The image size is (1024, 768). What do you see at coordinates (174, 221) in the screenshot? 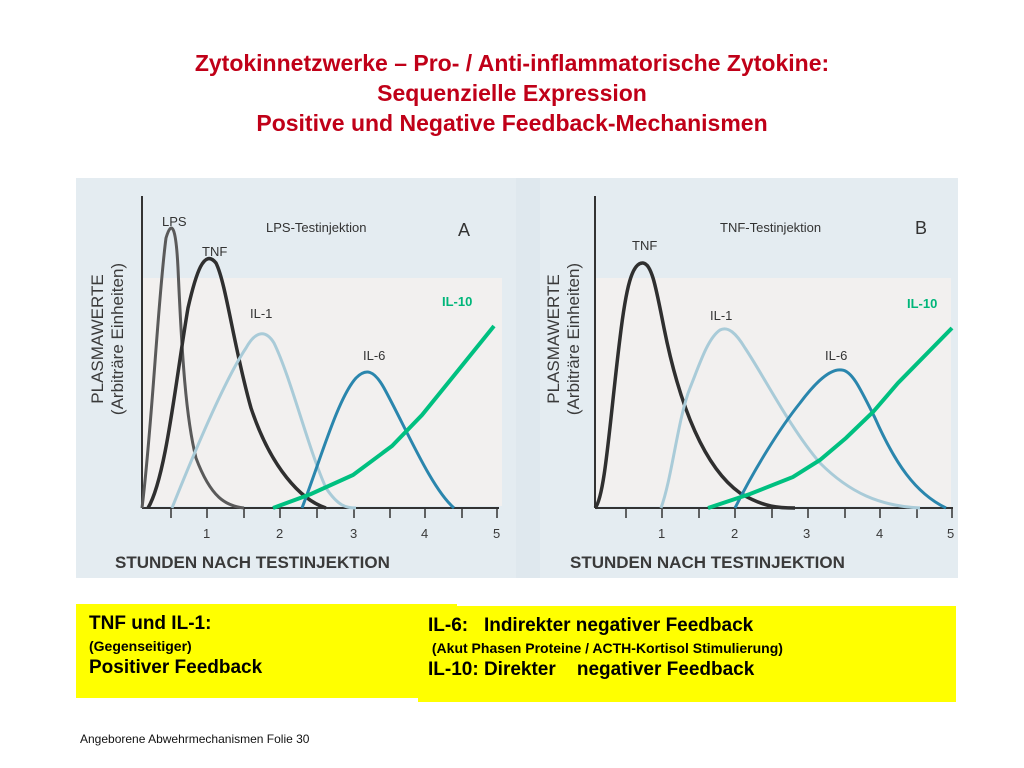
I see `label-lps: LPS` at bounding box center [174, 221].